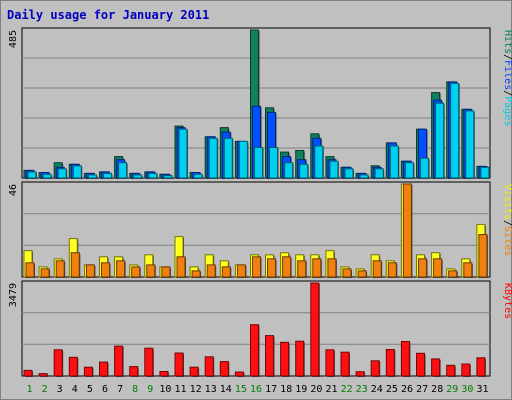 The width and height of the screenshot is (512, 400). What do you see at coordinates (241, 389) in the screenshot?
I see `x-tick-label: 15` at bounding box center [241, 389].